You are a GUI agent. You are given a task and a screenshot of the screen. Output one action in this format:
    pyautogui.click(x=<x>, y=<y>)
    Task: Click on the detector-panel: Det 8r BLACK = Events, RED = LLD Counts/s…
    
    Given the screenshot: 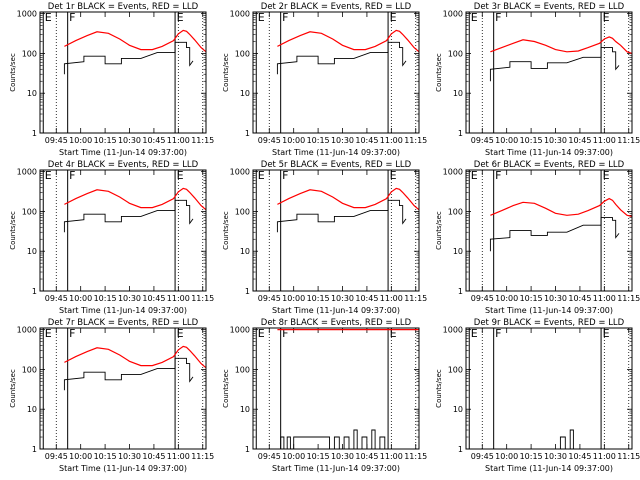 What is the action you would take?
    pyautogui.click(x=324, y=395)
    